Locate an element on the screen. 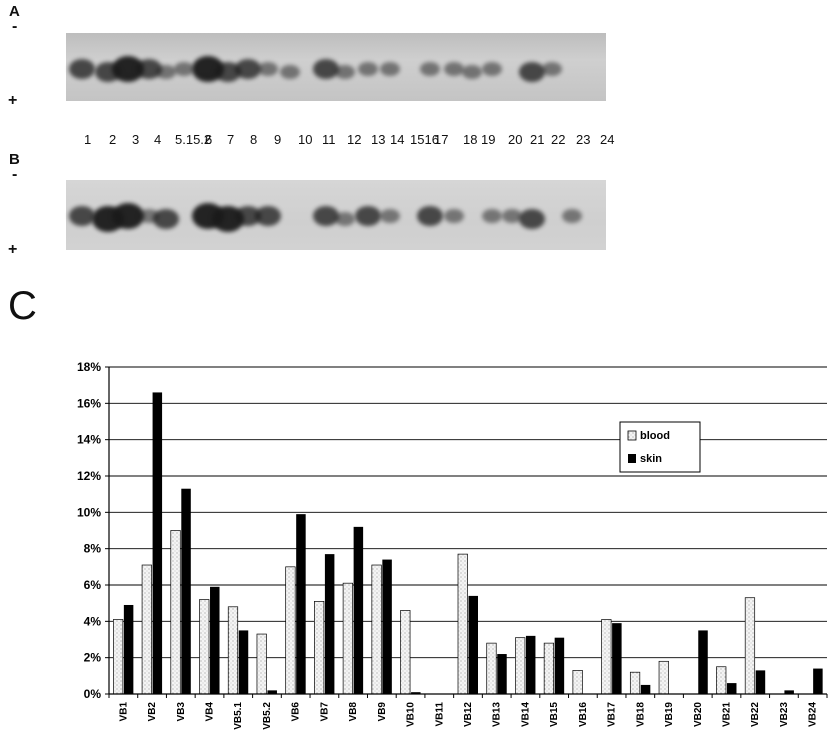  x-tick-label: VB12 is located at coordinates (468, 714).